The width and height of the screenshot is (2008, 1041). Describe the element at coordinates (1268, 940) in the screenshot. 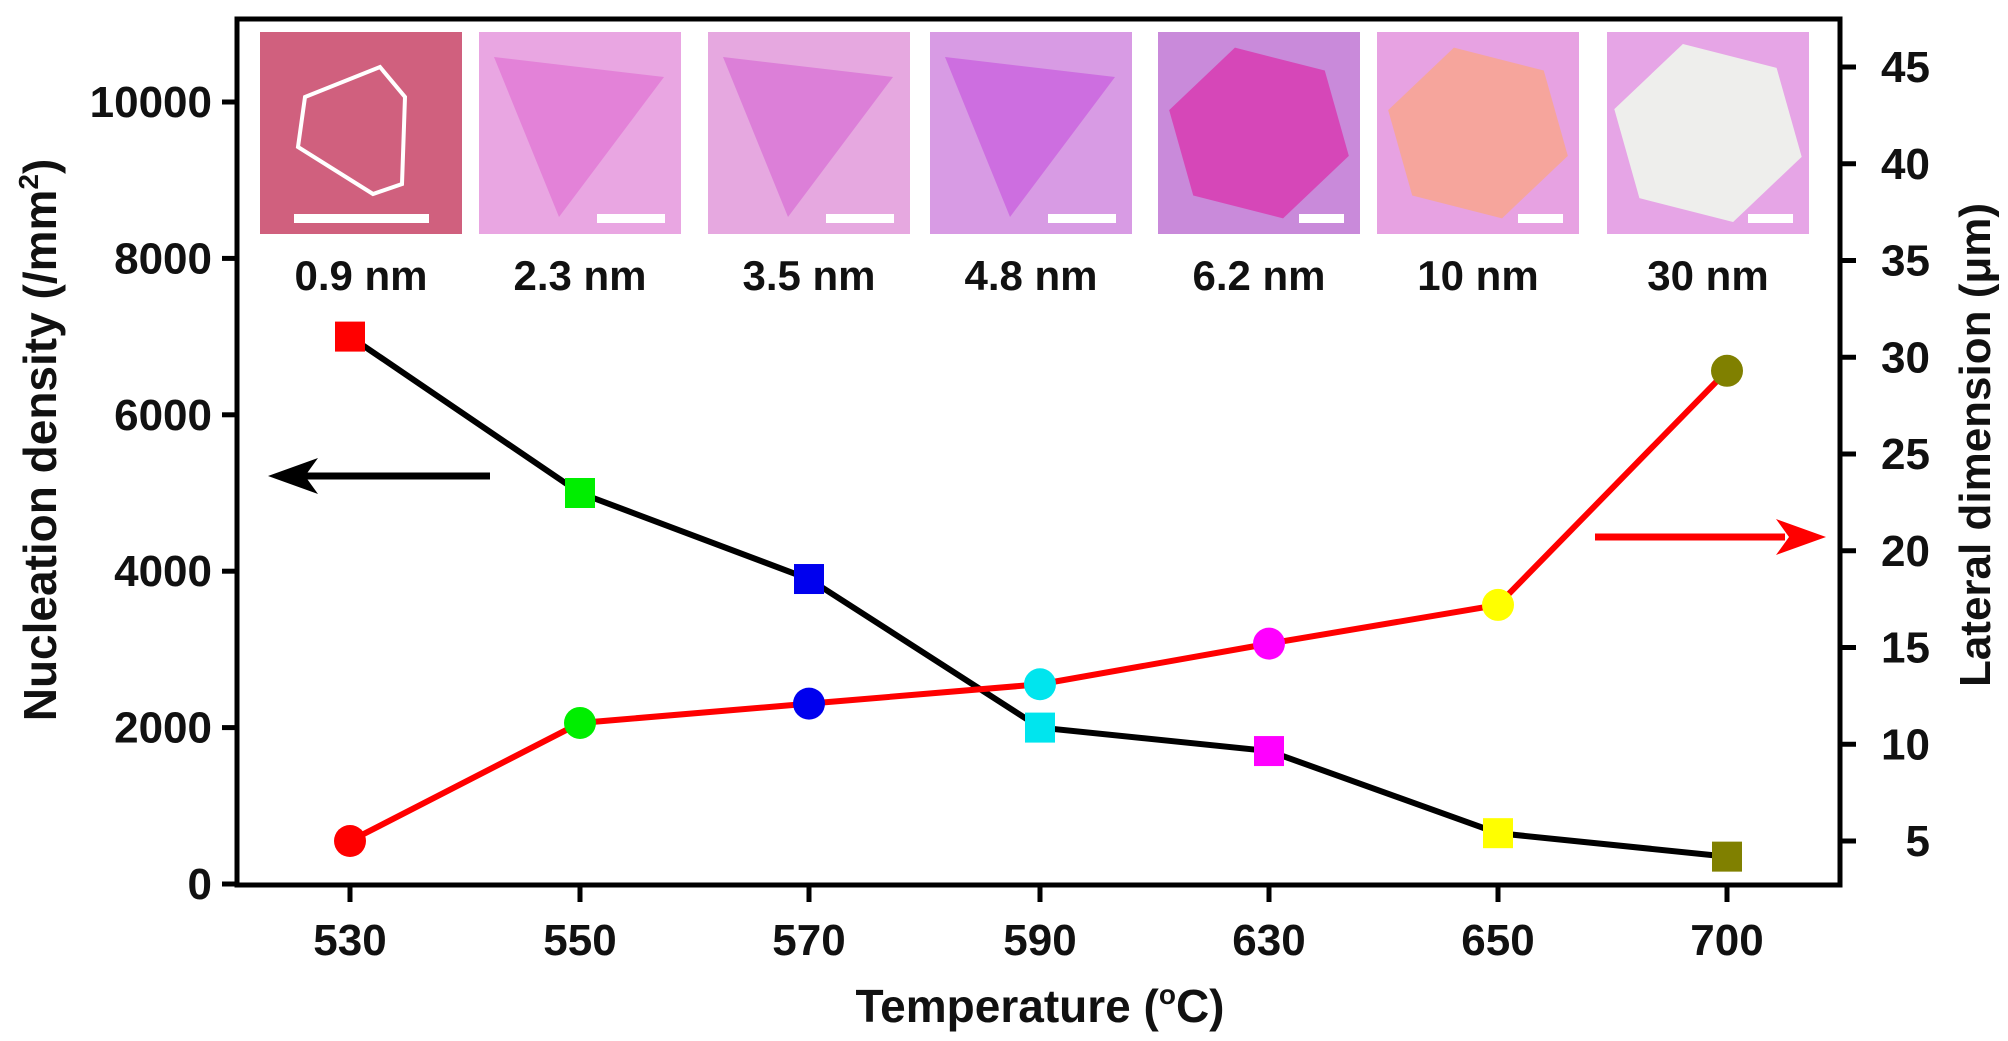

I see `x-tick-label: 630` at that location.